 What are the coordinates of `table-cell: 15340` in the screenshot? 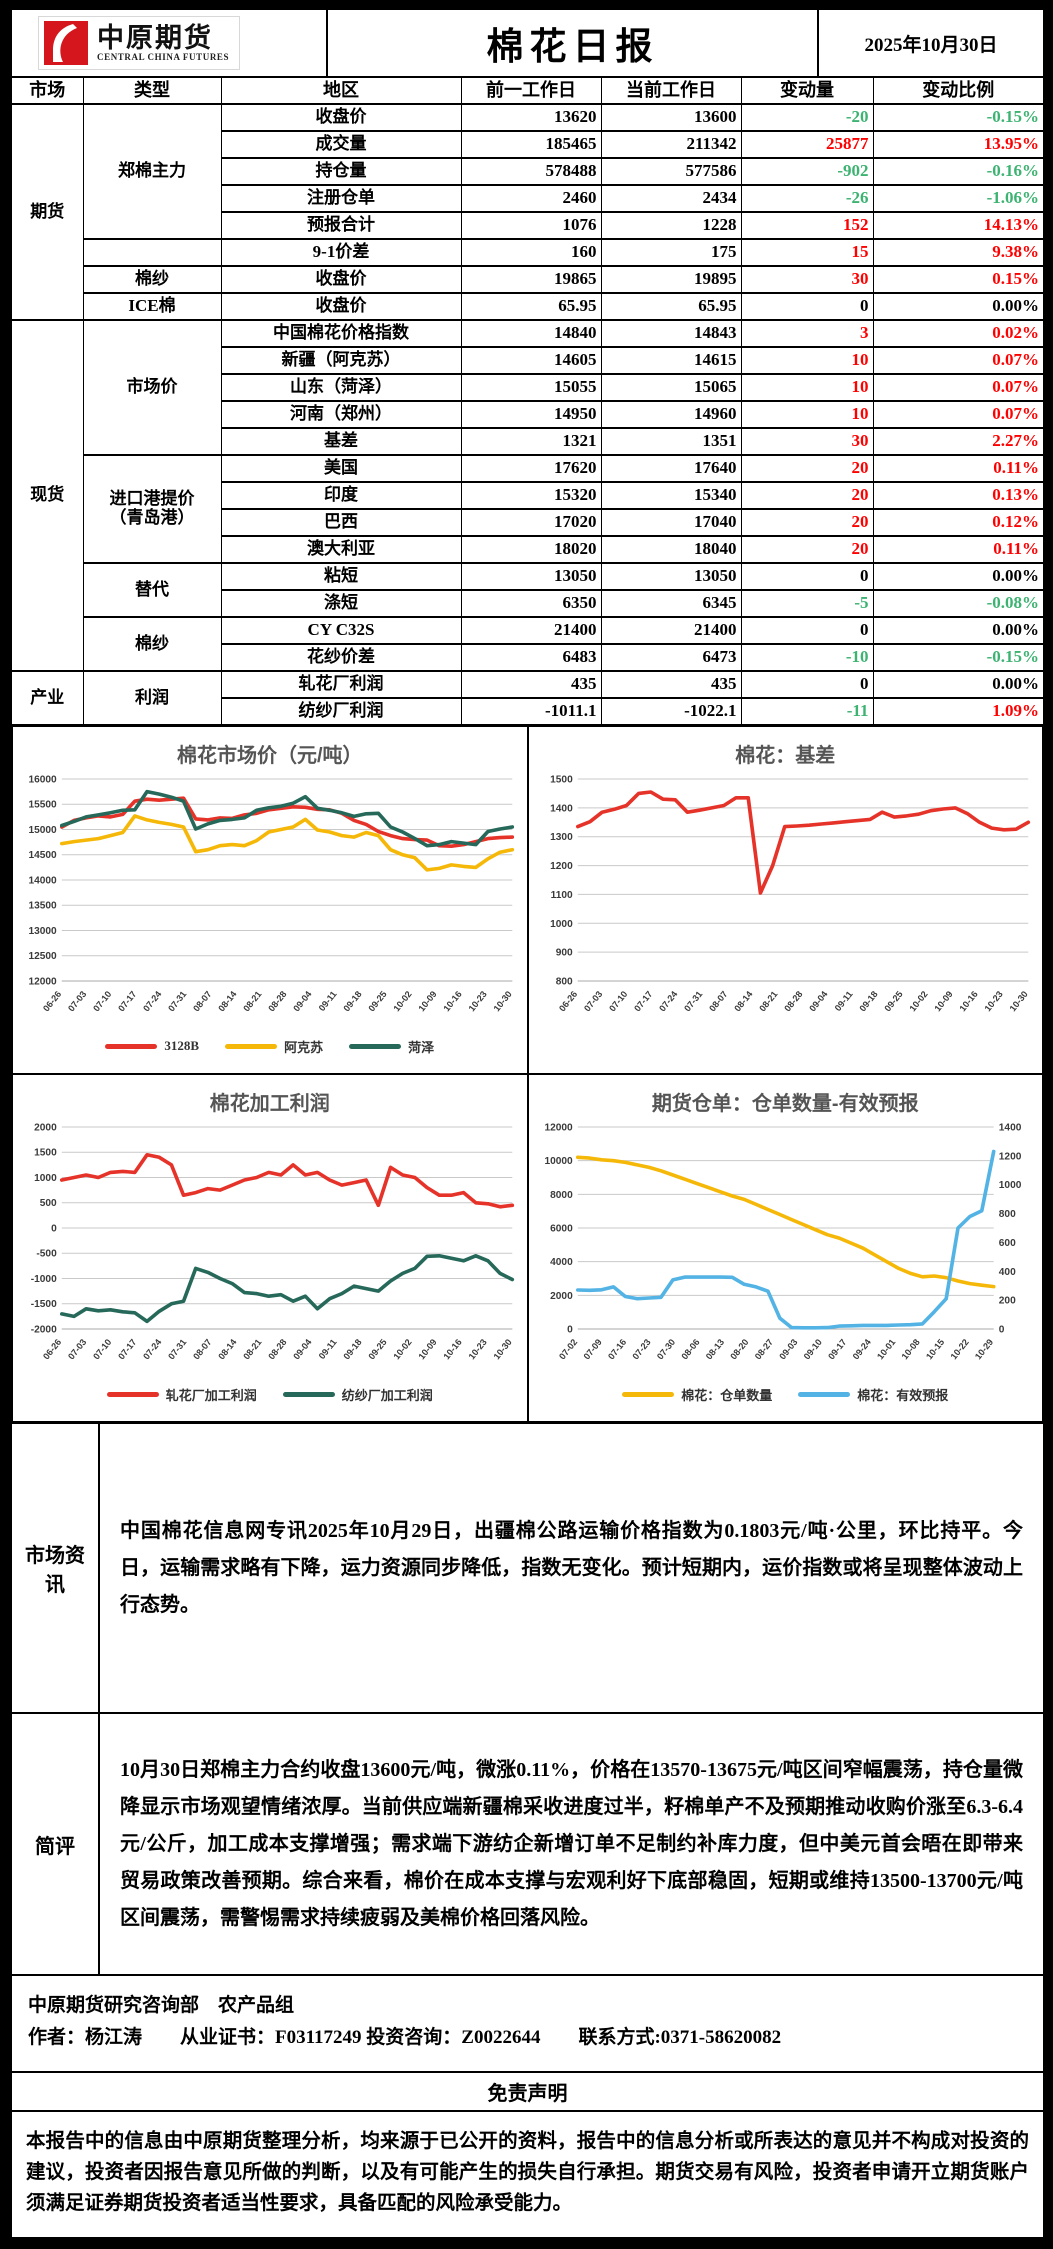 It's located at (671, 495).